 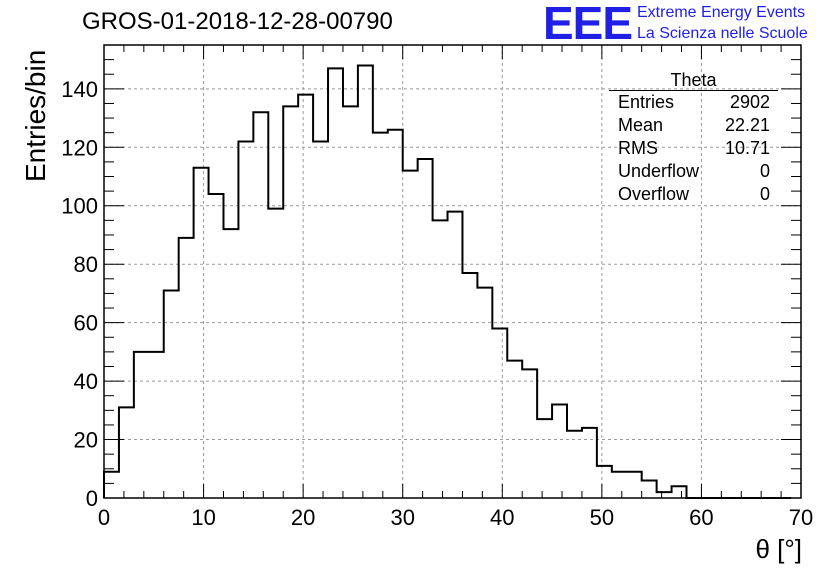 I want to click on stats-row-overflow: Overflow 0, so click(x=693, y=194).